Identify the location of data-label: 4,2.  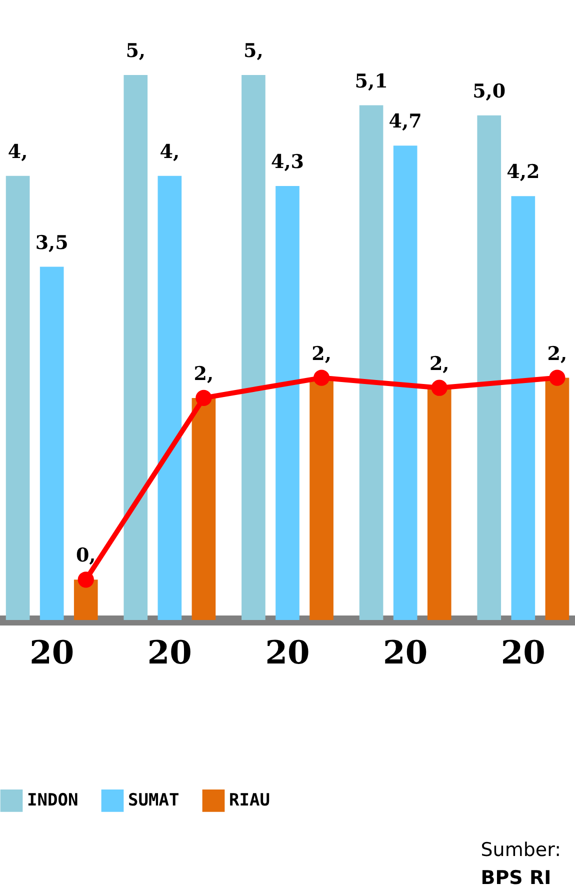
(523, 172).